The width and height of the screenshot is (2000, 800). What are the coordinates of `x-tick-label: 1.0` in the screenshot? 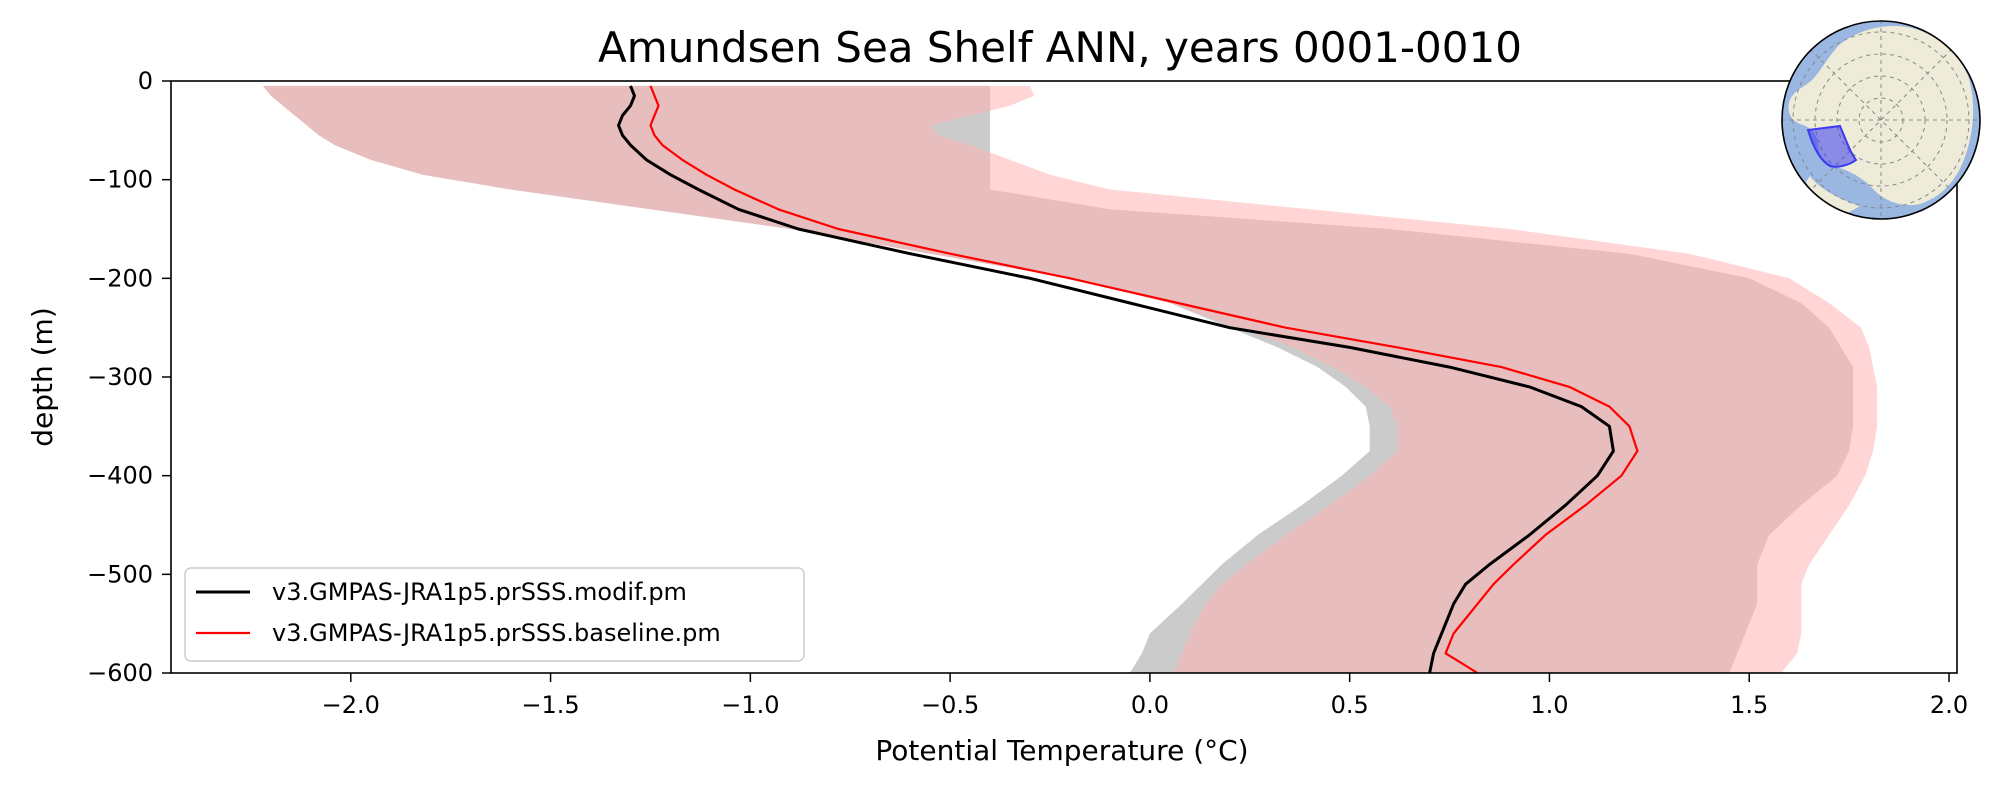 It's located at (1549, 705).